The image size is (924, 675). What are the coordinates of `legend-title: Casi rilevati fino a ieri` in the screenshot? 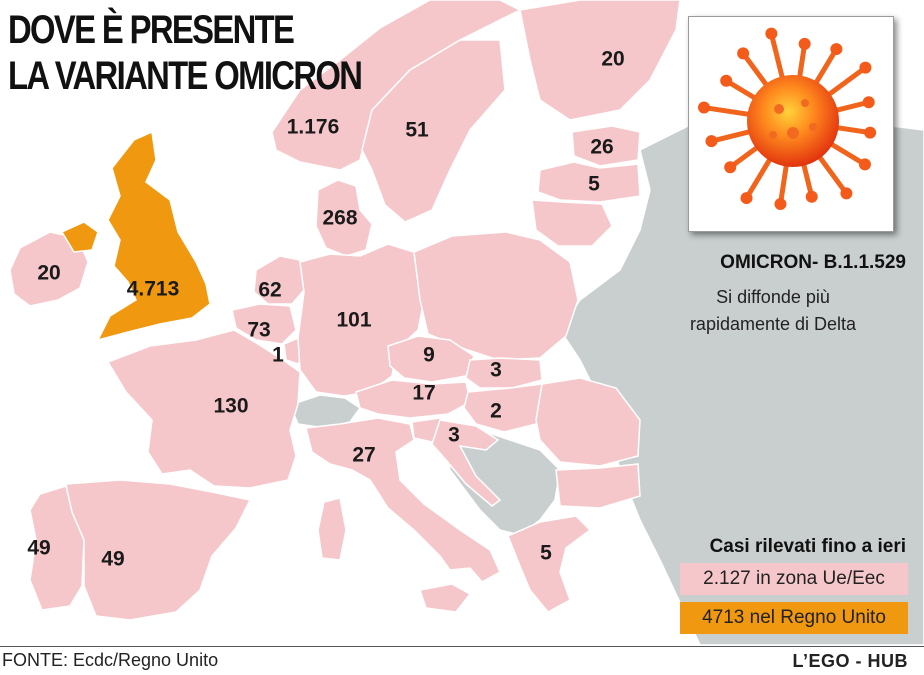 It's located at (807, 546).